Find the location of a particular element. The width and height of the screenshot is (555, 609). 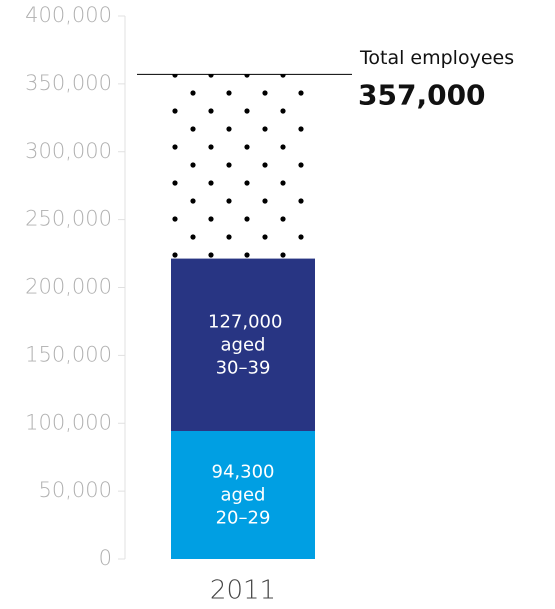

x-tick-label: 2011 is located at coordinates (243, 591).